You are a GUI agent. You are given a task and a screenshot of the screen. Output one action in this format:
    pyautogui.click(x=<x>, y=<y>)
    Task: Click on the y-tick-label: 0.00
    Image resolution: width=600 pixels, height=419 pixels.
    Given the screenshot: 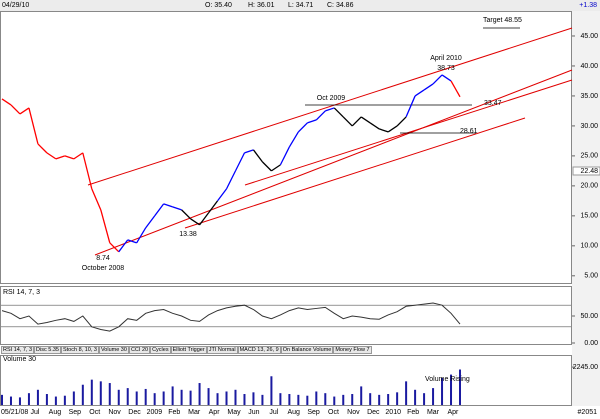 What is the action you would take?
    pyautogui.click(x=591, y=343)
    